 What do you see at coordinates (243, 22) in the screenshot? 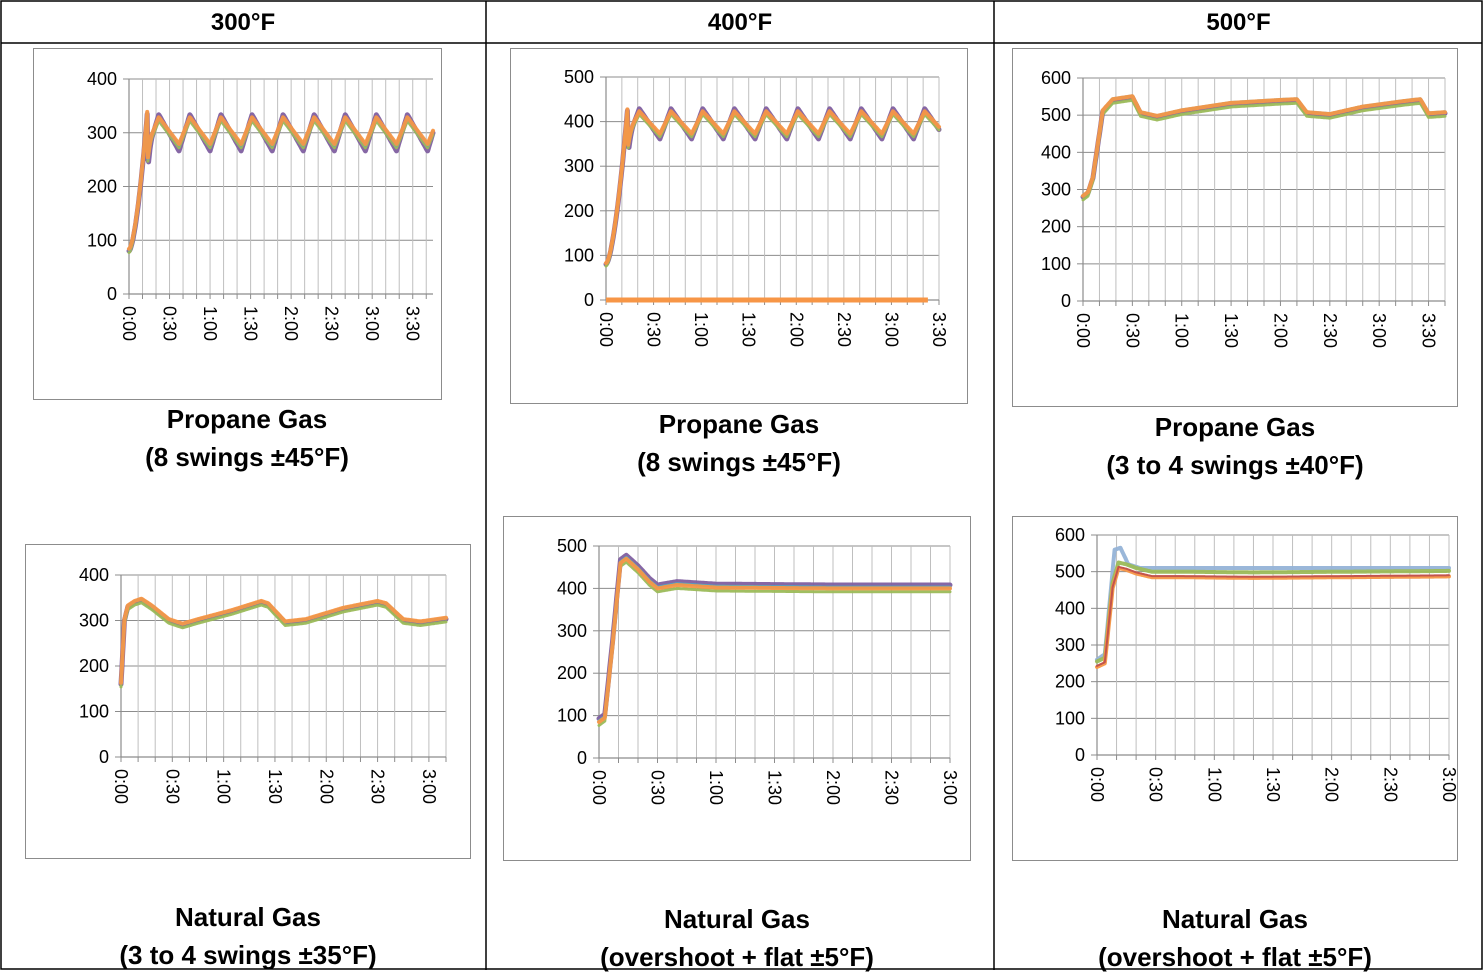
I see `column-header-300: 300°F` at bounding box center [243, 22].